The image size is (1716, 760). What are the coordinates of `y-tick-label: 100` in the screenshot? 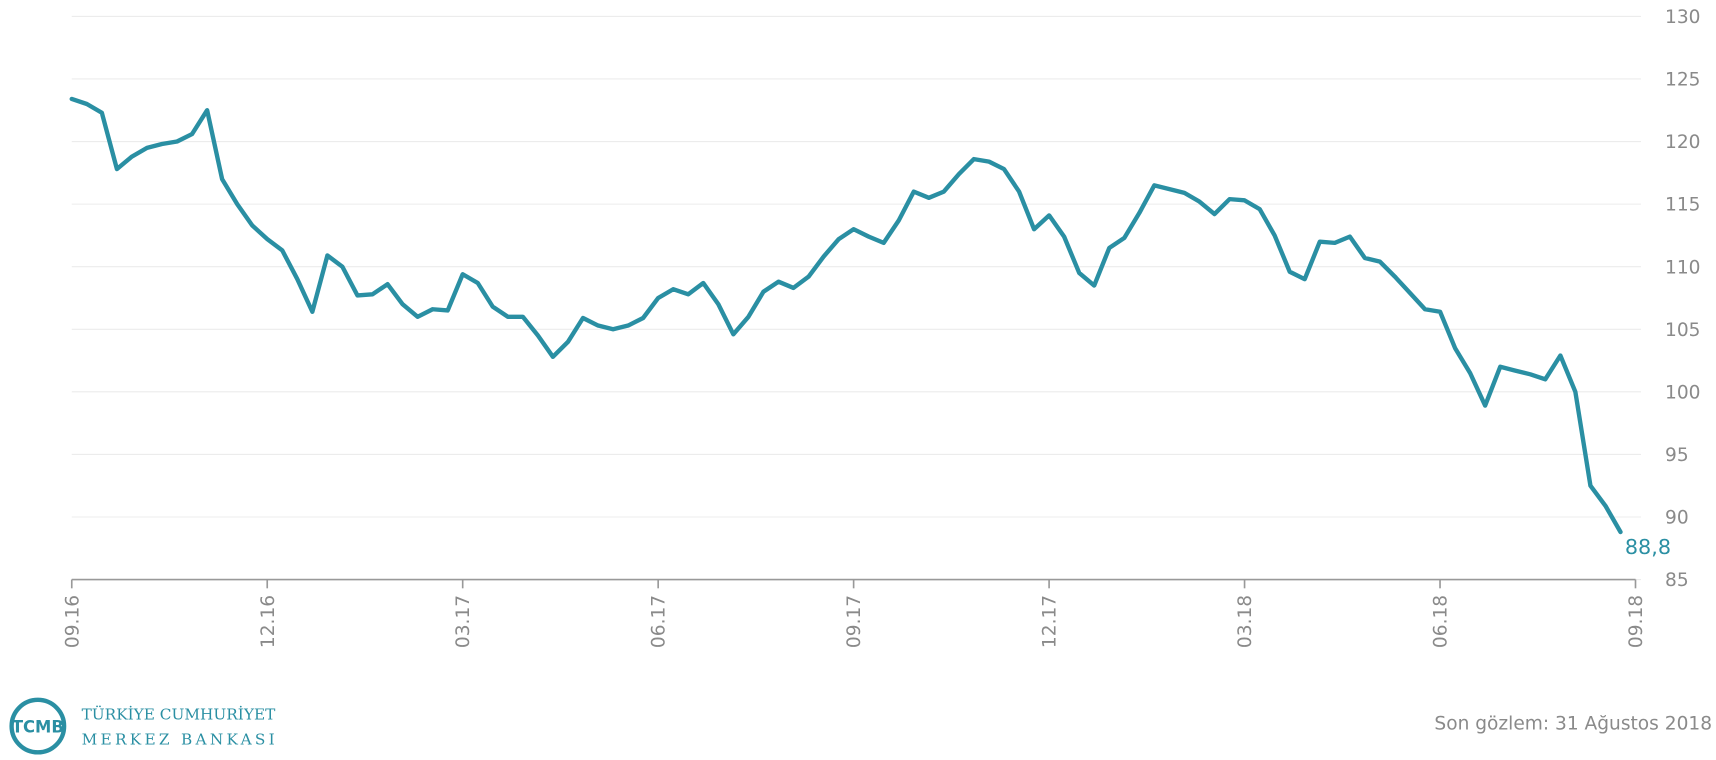 It's located at (1682, 392).